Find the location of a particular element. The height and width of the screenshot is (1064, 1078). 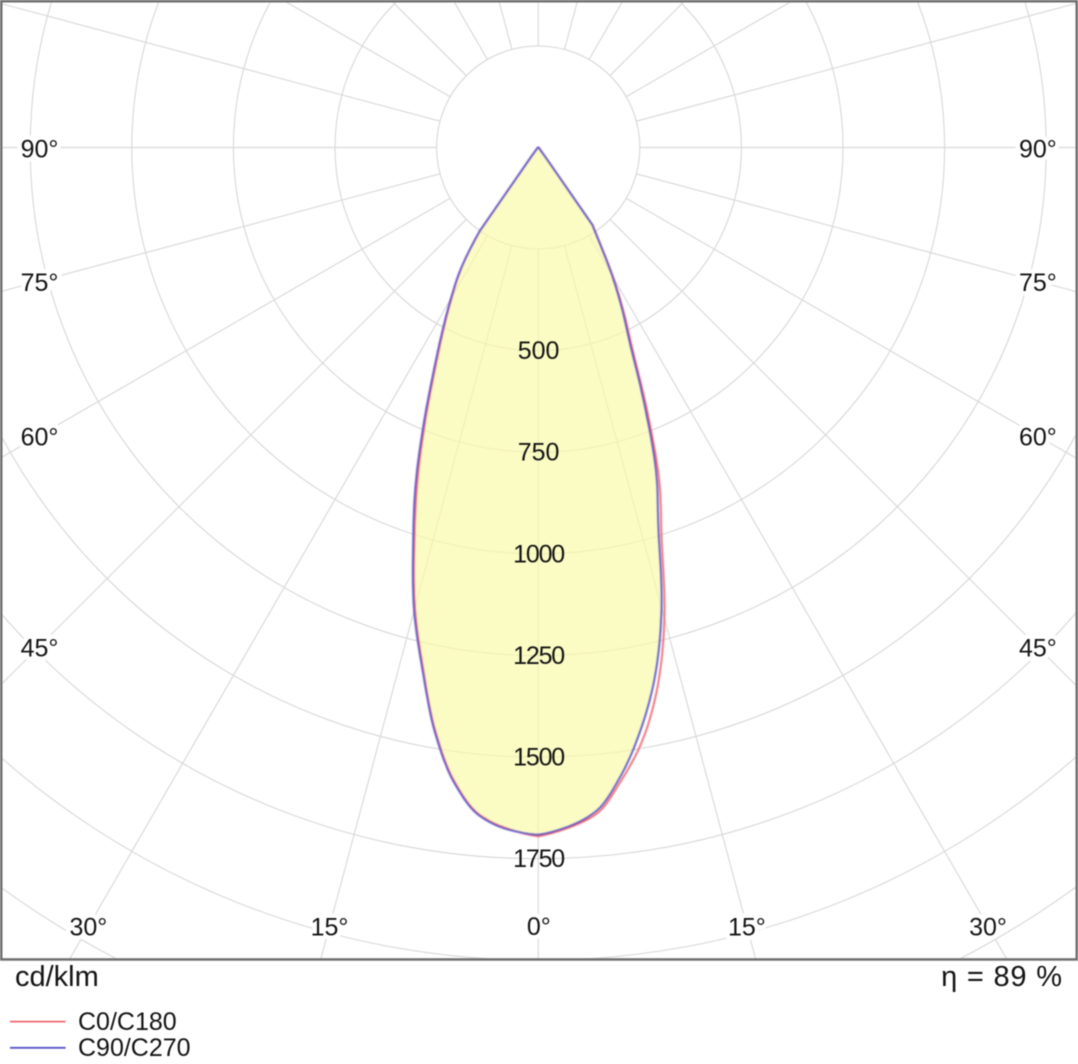

svg-text: cd/klm is located at coordinates (57, 977).